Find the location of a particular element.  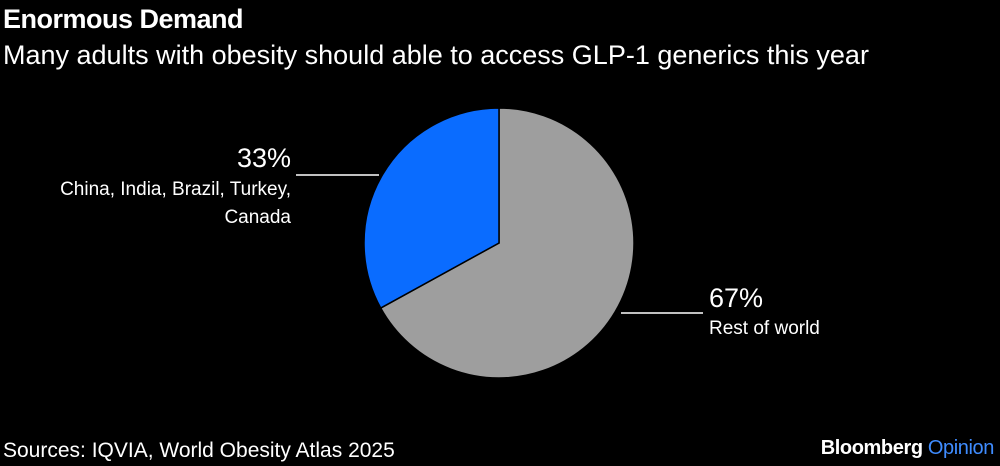

rest-of-world-percent-label: 67% is located at coordinates (736, 298).